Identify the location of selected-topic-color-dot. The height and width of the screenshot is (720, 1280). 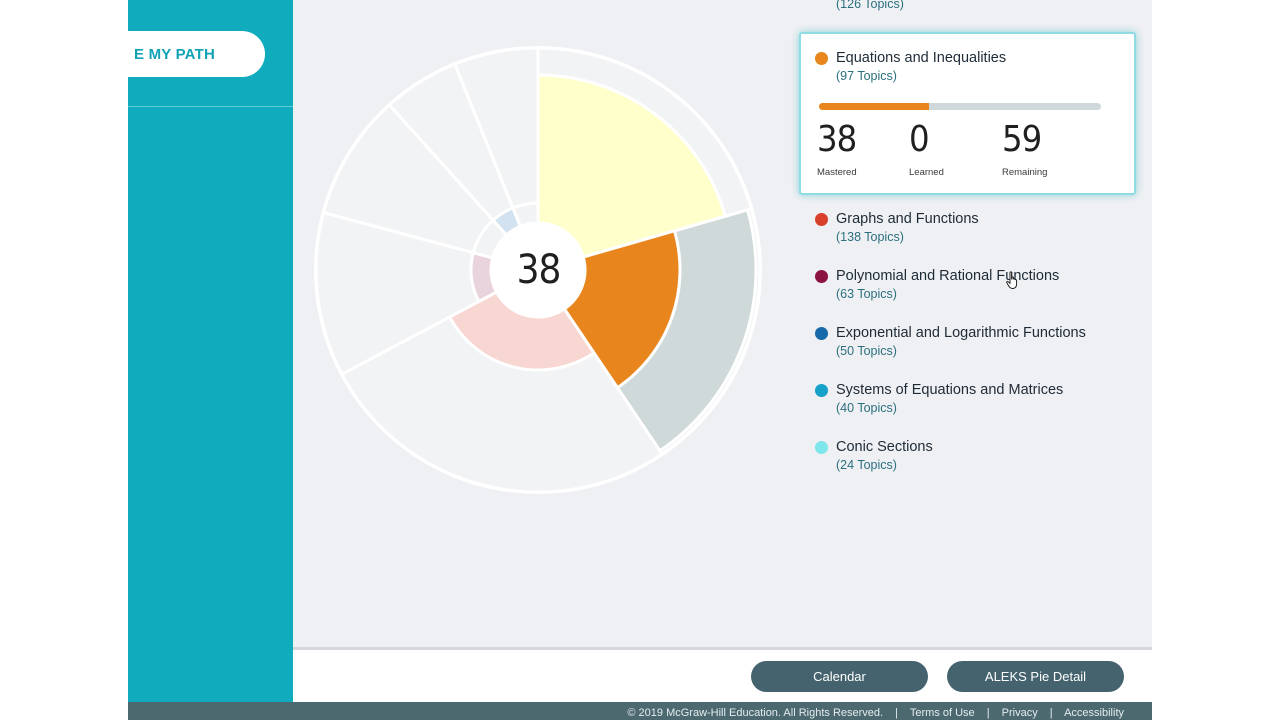
(821, 58).